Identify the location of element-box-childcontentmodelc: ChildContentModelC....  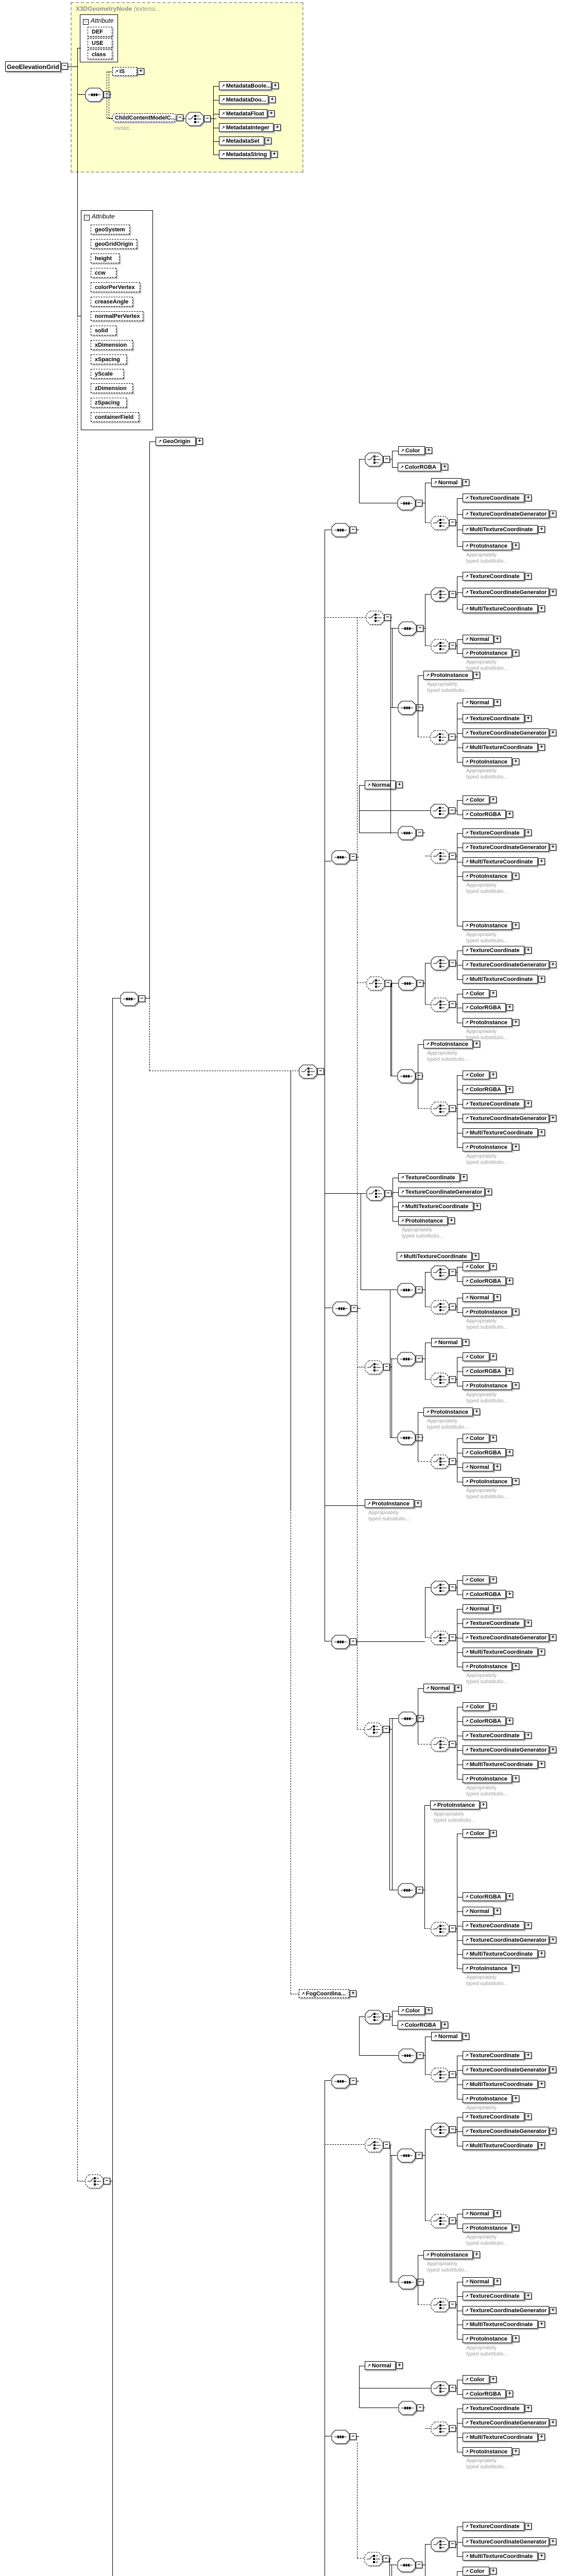
(144, 117).